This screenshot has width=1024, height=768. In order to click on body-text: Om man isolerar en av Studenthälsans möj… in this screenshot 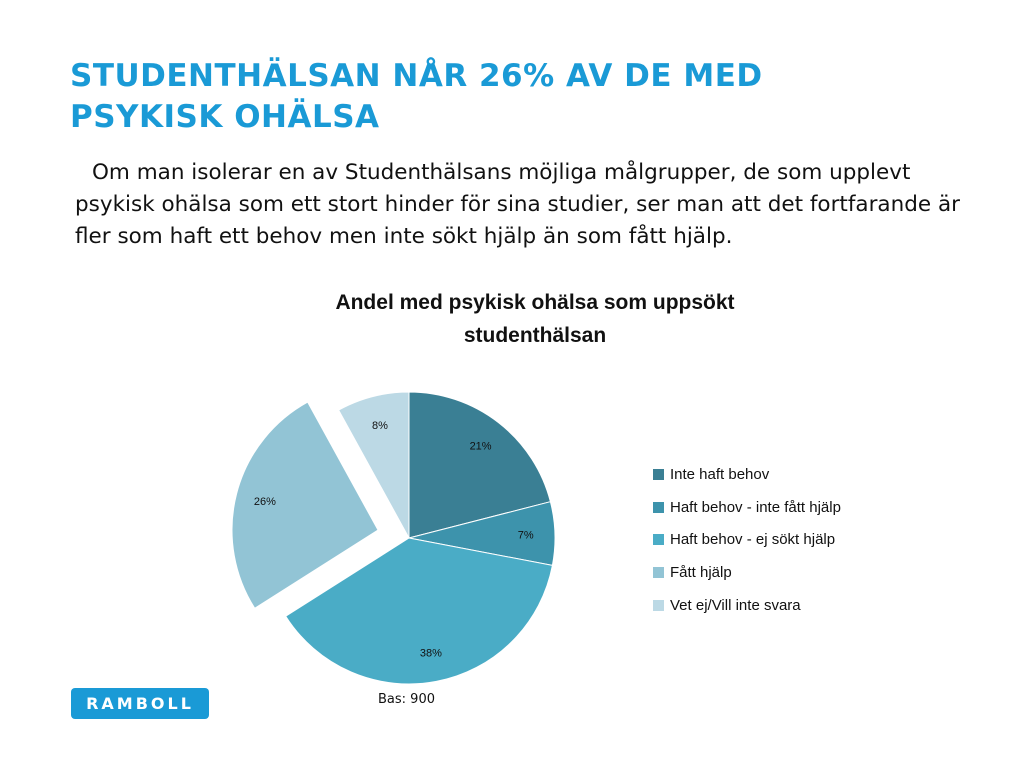, I will do `click(517, 204)`.